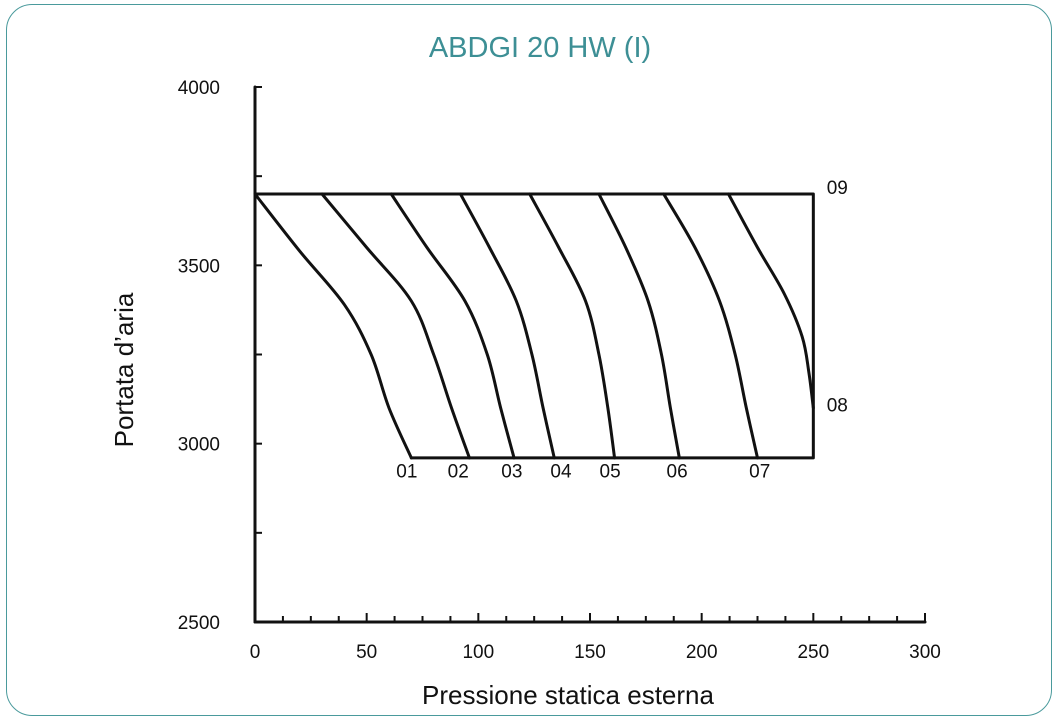 The image size is (1062, 722). What do you see at coordinates (366, 652) in the screenshot?
I see `x-tick-label: 50` at bounding box center [366, 652].